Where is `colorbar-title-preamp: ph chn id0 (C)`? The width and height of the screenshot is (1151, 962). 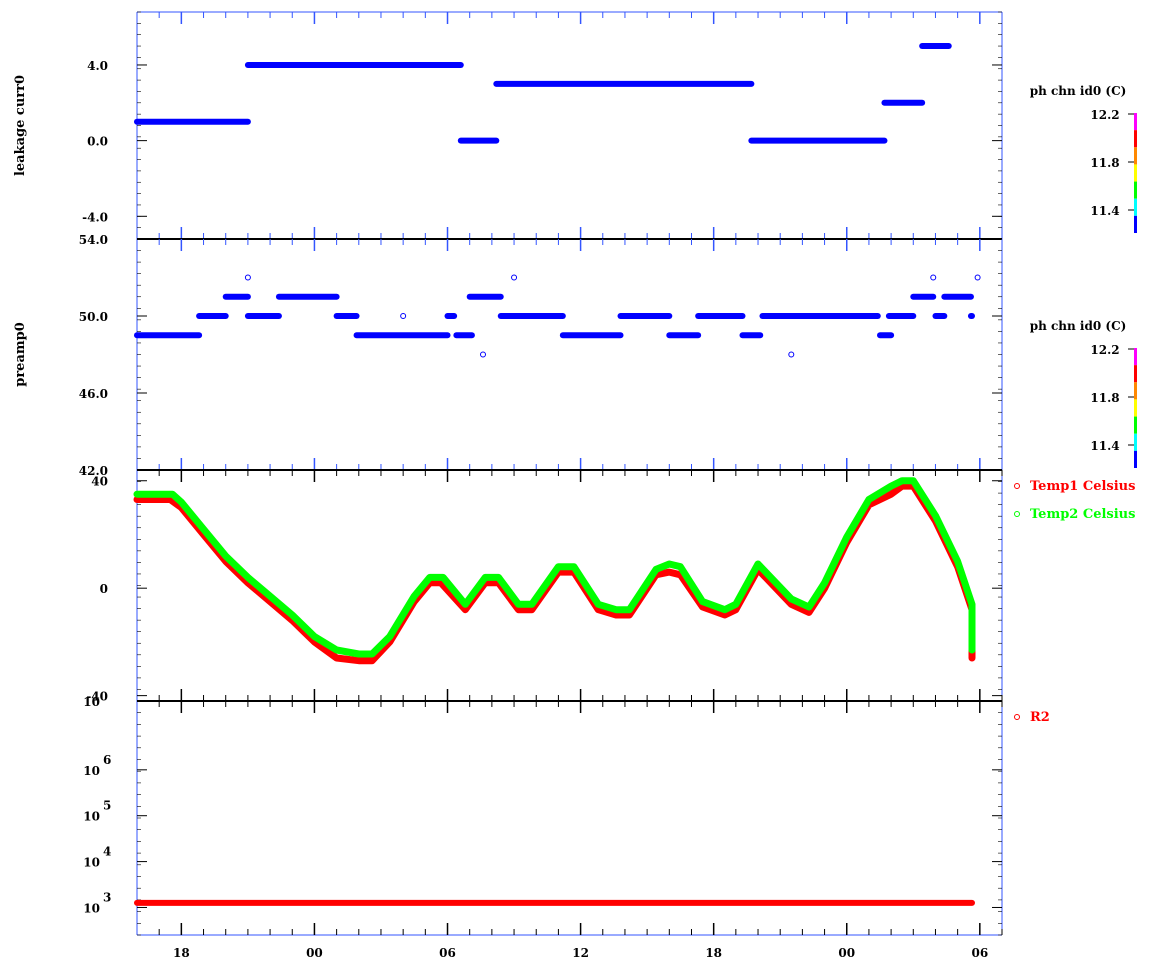
colorbar-title-preamp: ph chn id0 (C) is located at coordinates (1078, 326).